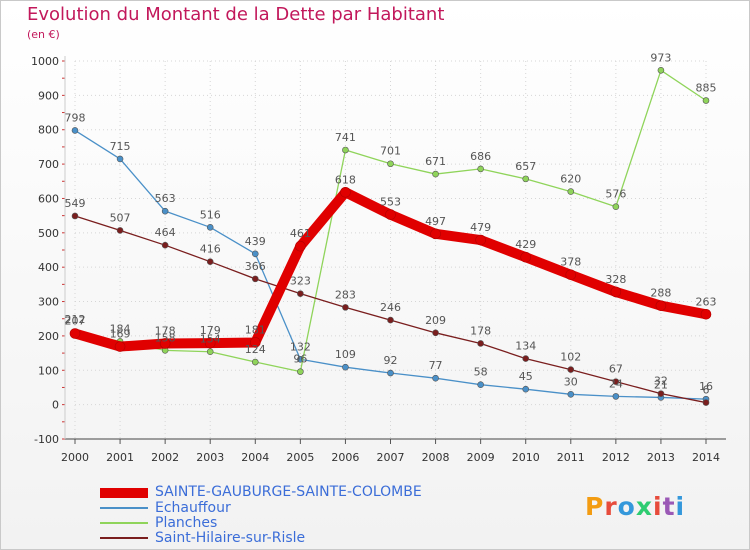  I want to click on data-label: 715, so click(120, 146).